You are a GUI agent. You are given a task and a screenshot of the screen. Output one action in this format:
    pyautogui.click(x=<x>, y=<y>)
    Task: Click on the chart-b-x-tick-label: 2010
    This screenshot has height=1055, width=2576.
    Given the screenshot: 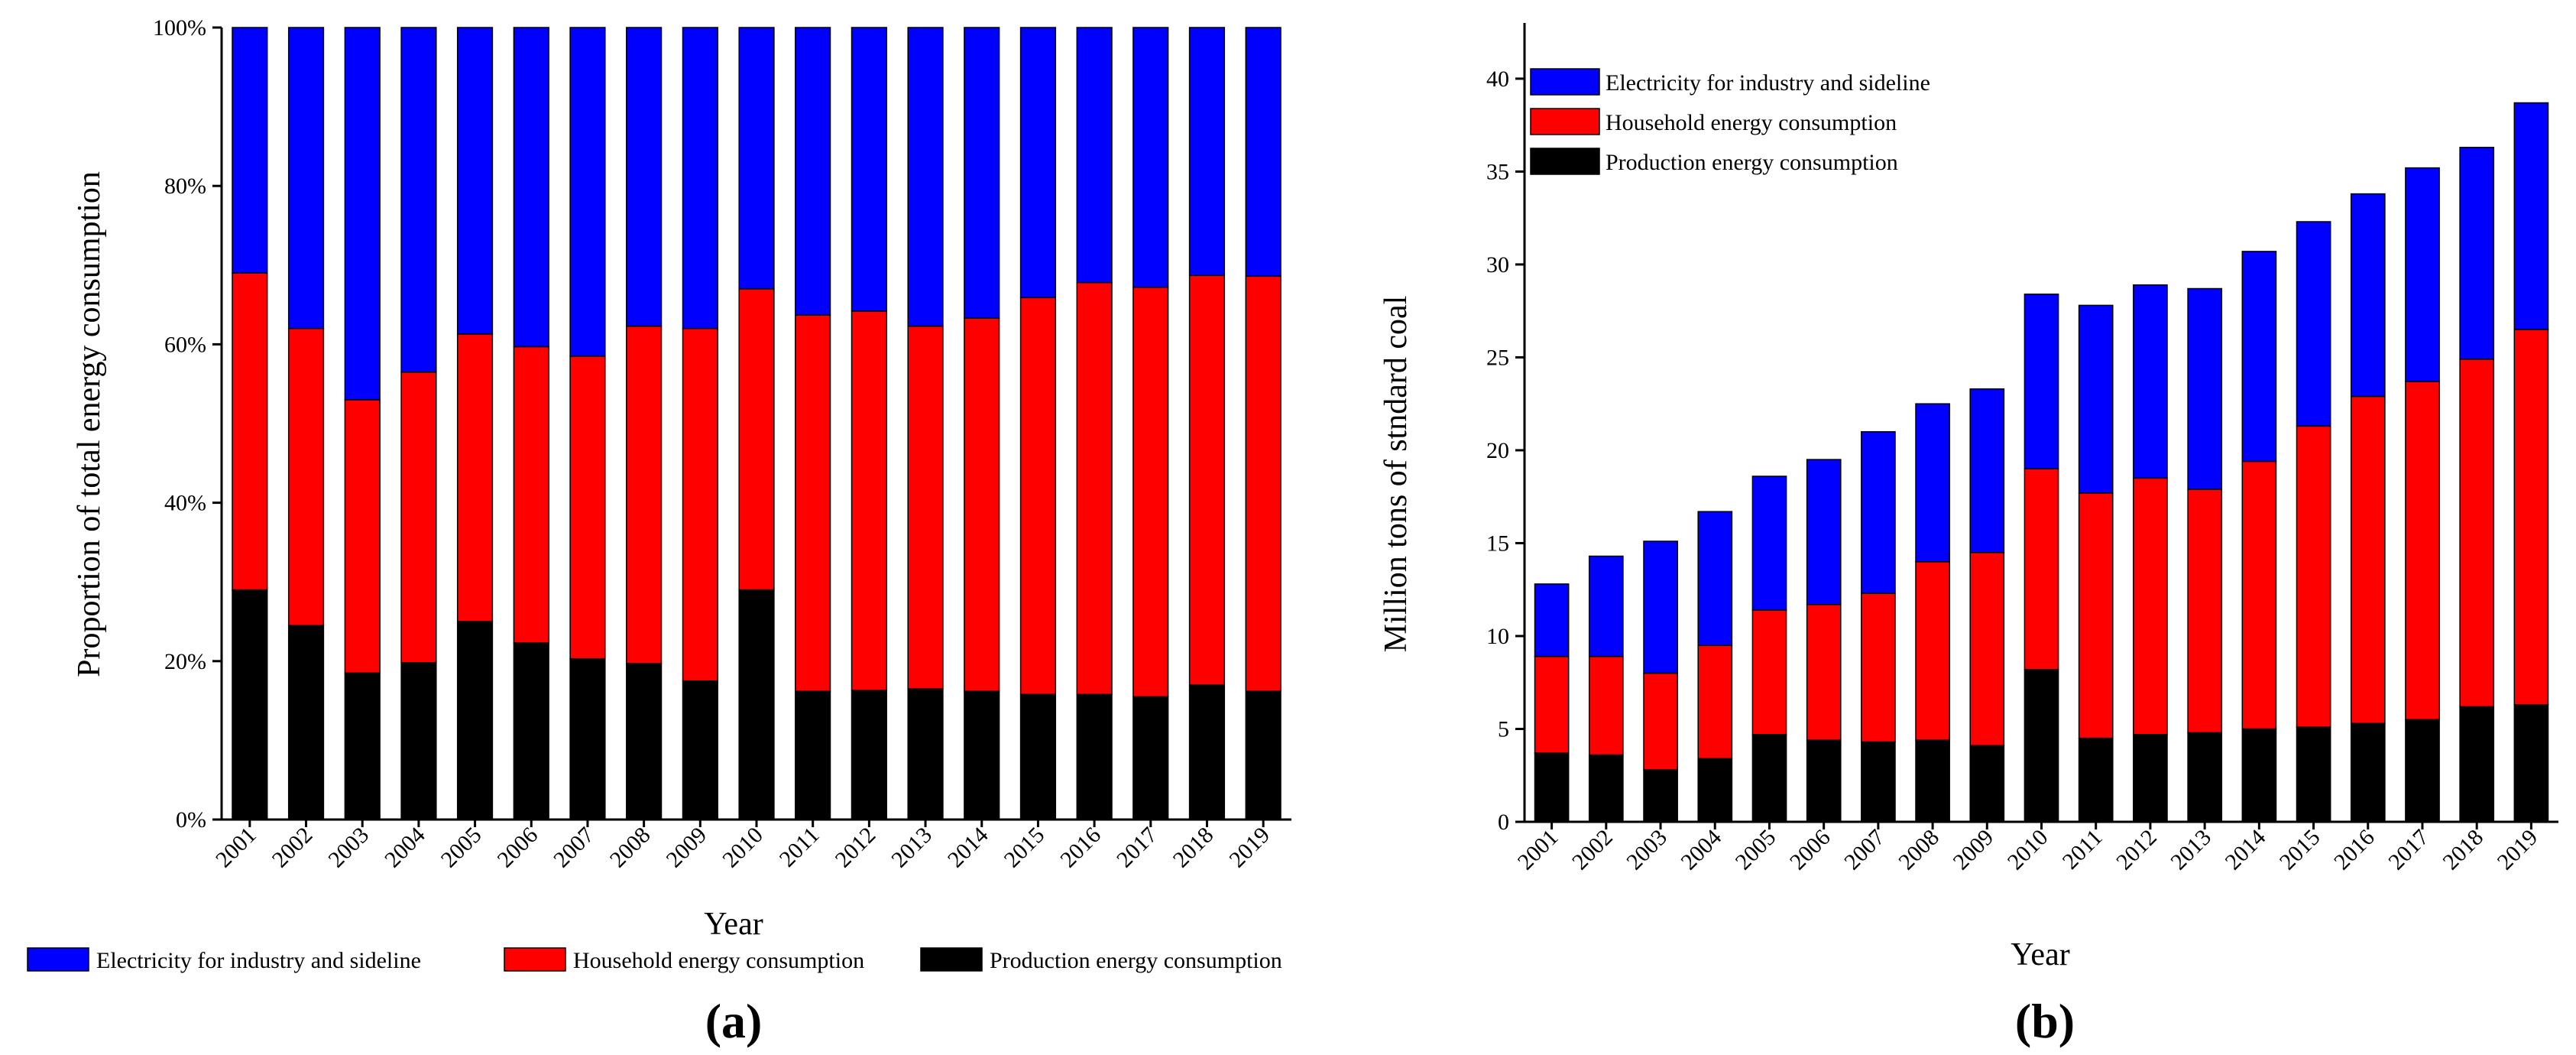 What is the action you would take?
    pyautogui.click(x=2028, y=850)
    